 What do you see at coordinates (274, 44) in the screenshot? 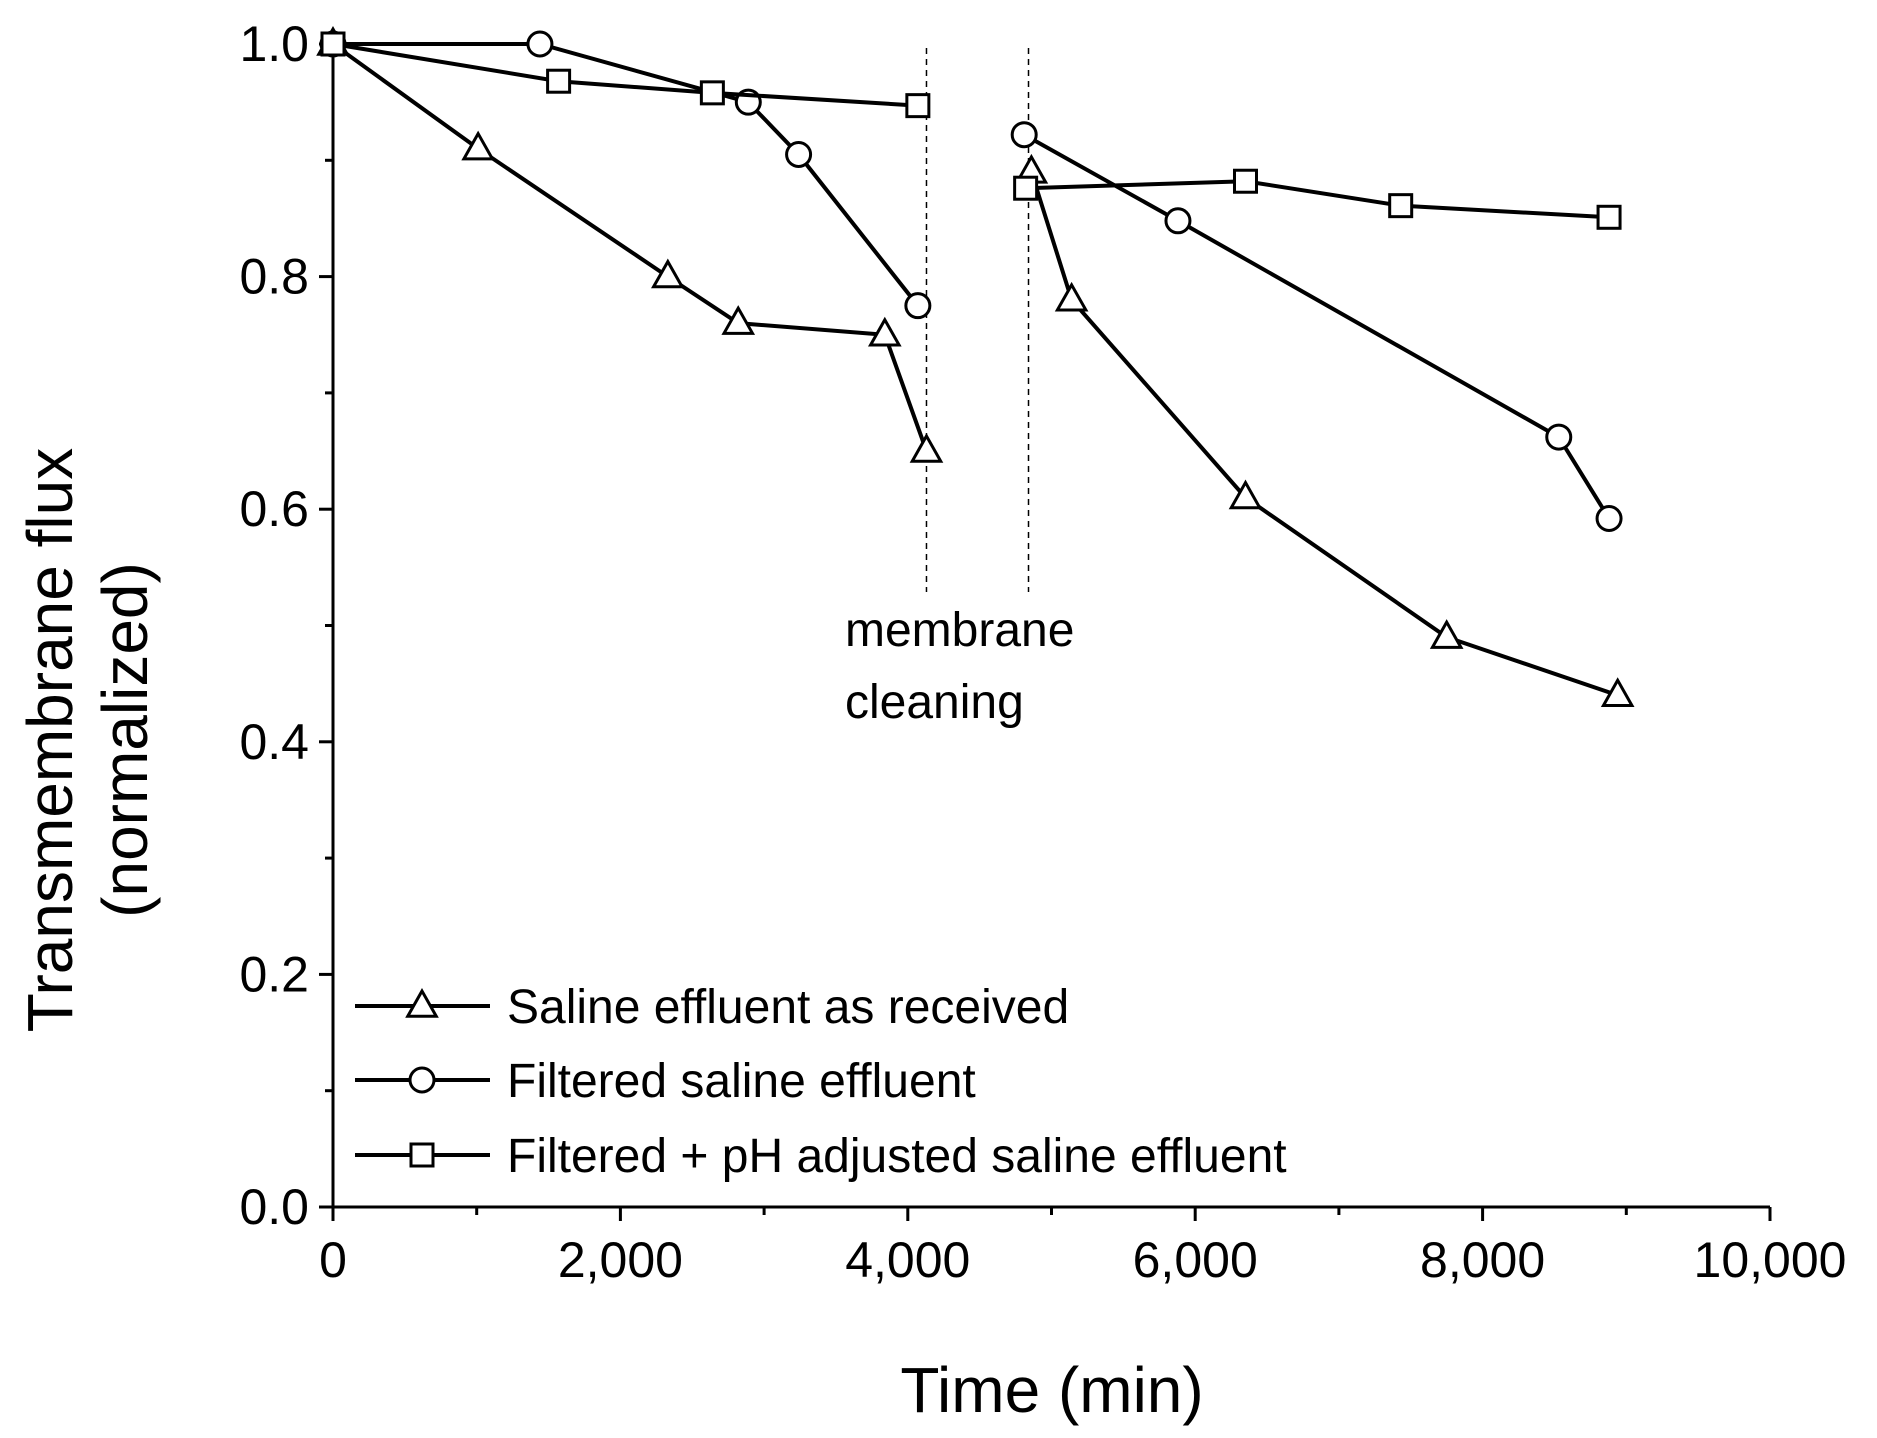
I see `y-tick-label: 1.0` at bounding box center [274, 44].